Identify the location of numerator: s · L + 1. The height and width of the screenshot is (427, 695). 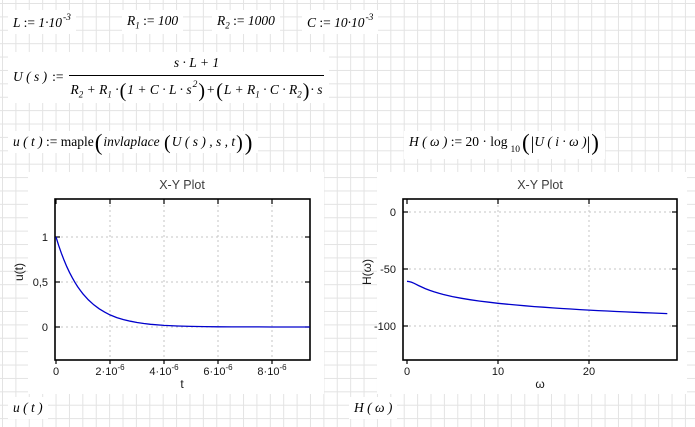
(196, 65).